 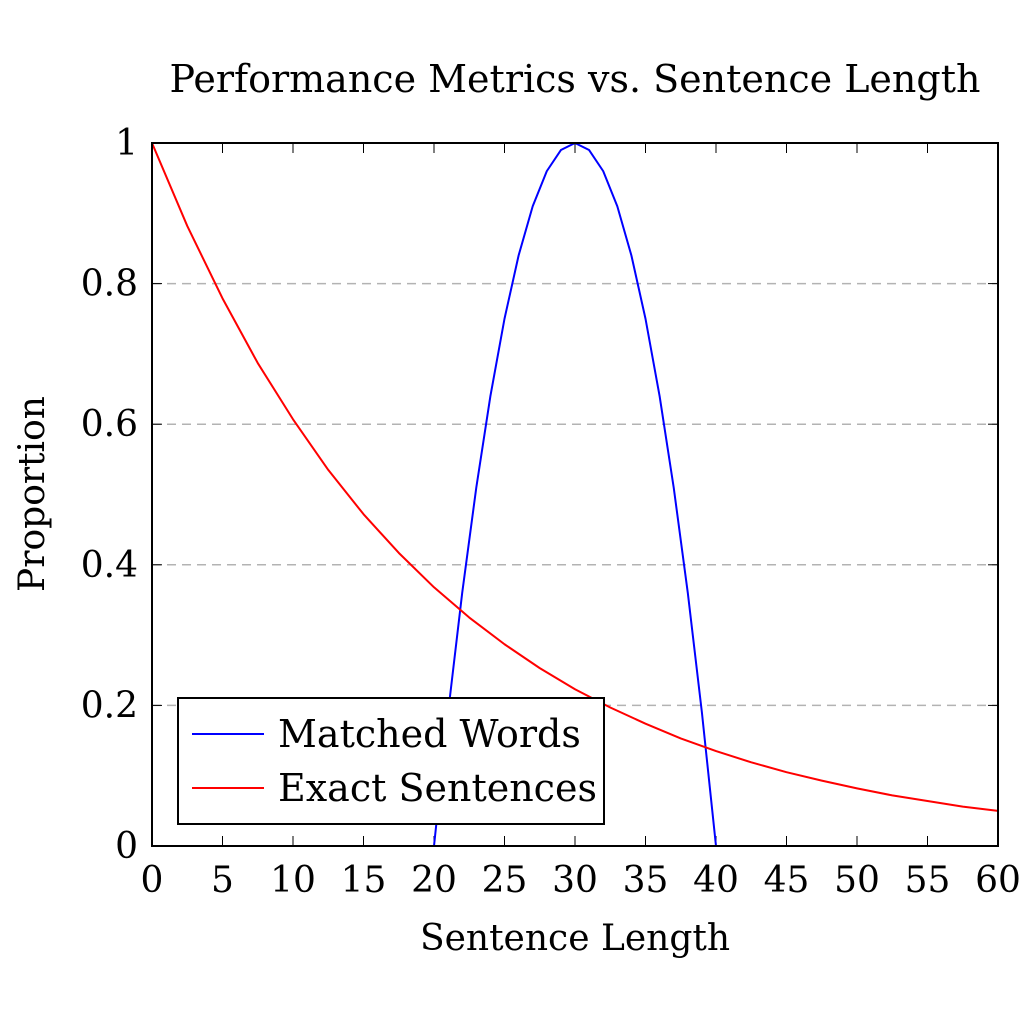 I want to click on legend: Matched Words Exact Sentences, so click(x=391, y=761).